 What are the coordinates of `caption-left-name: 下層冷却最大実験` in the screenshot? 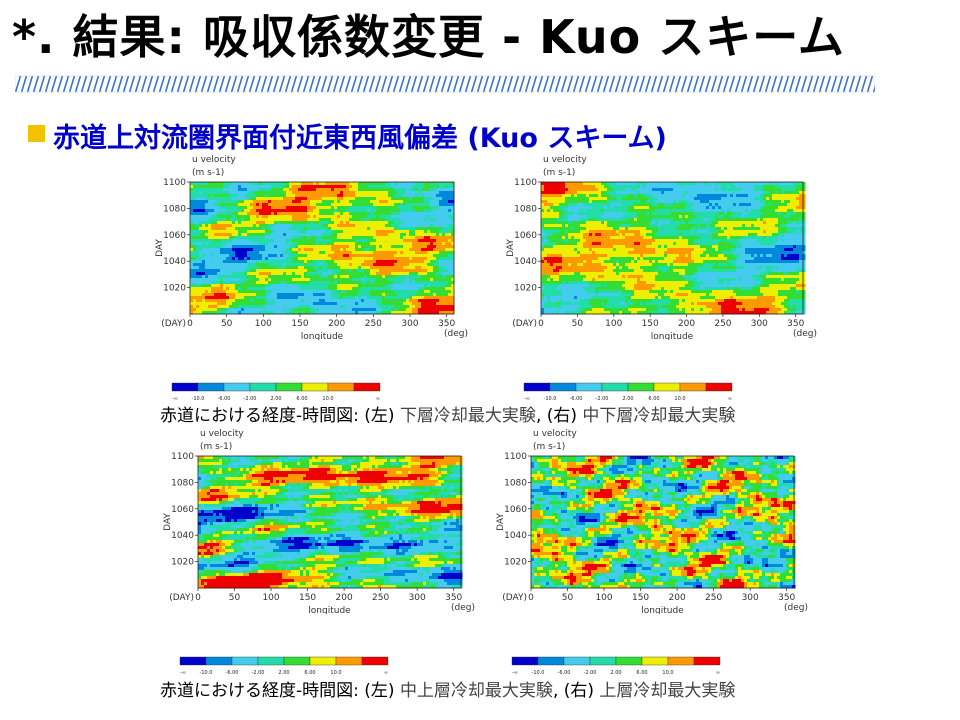 It's located at (467, 416).